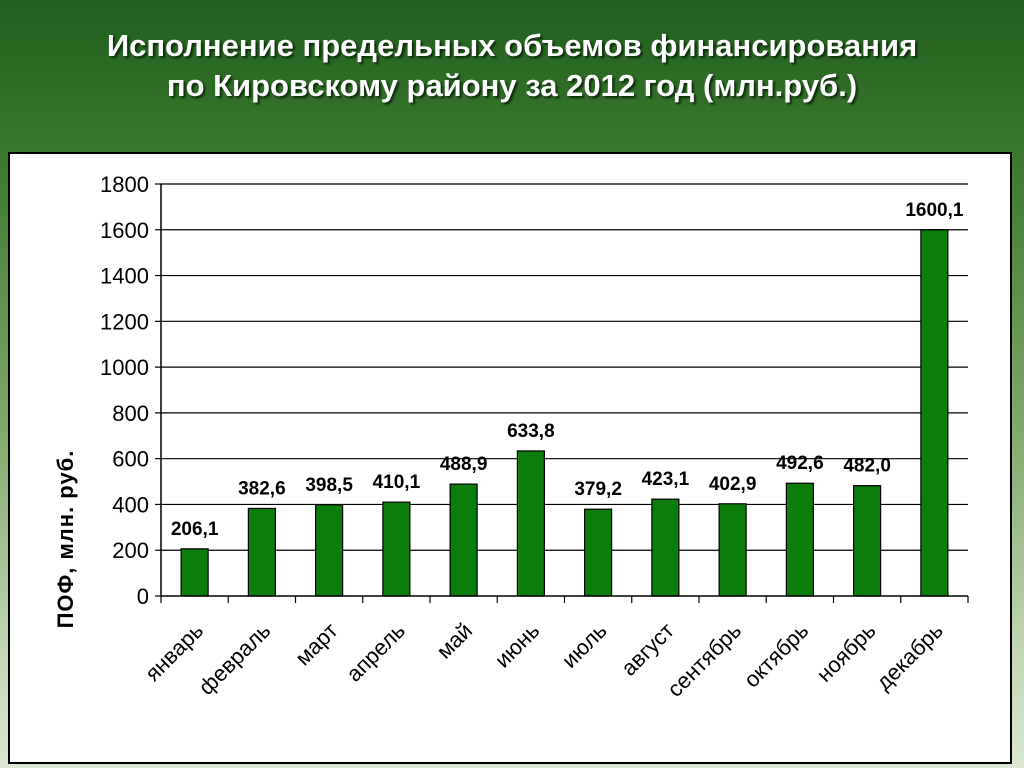 The image size is (1024, 768). What do you see at coordinates (584, 645) in the screenshot?
I see `x-tick-label: июль` at bounding box center [584, 645].